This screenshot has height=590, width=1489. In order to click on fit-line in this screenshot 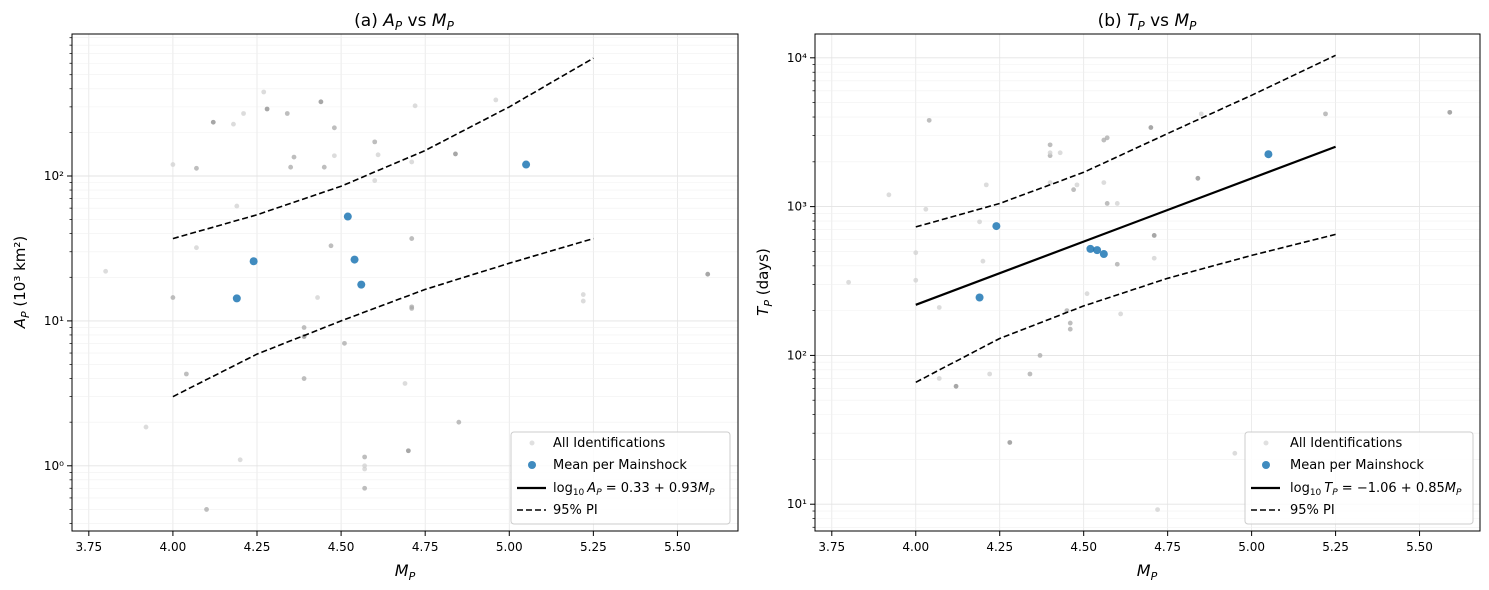, I will do `click(1125, 225)`.